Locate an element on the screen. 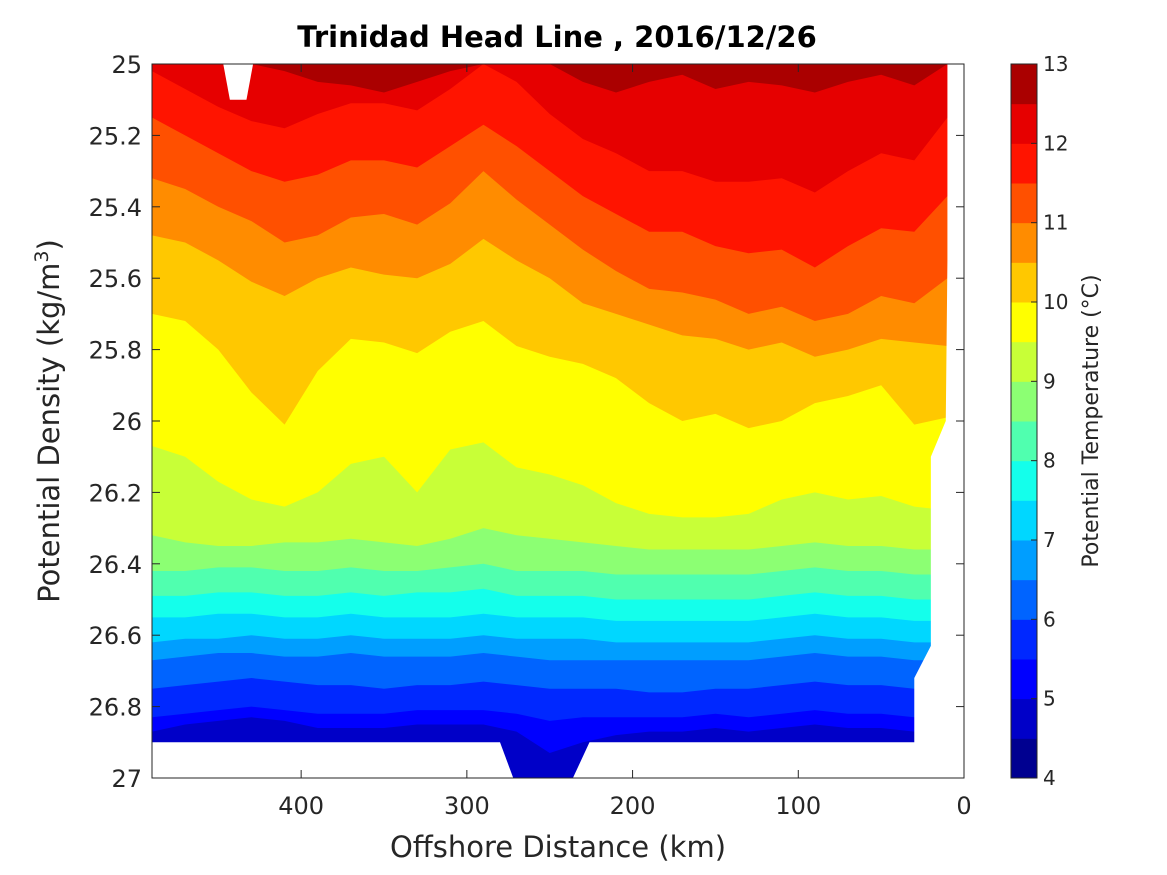 This screenshot has width=1167, height=875. x-tick-label: 0 is located at coordinates (963, 806).